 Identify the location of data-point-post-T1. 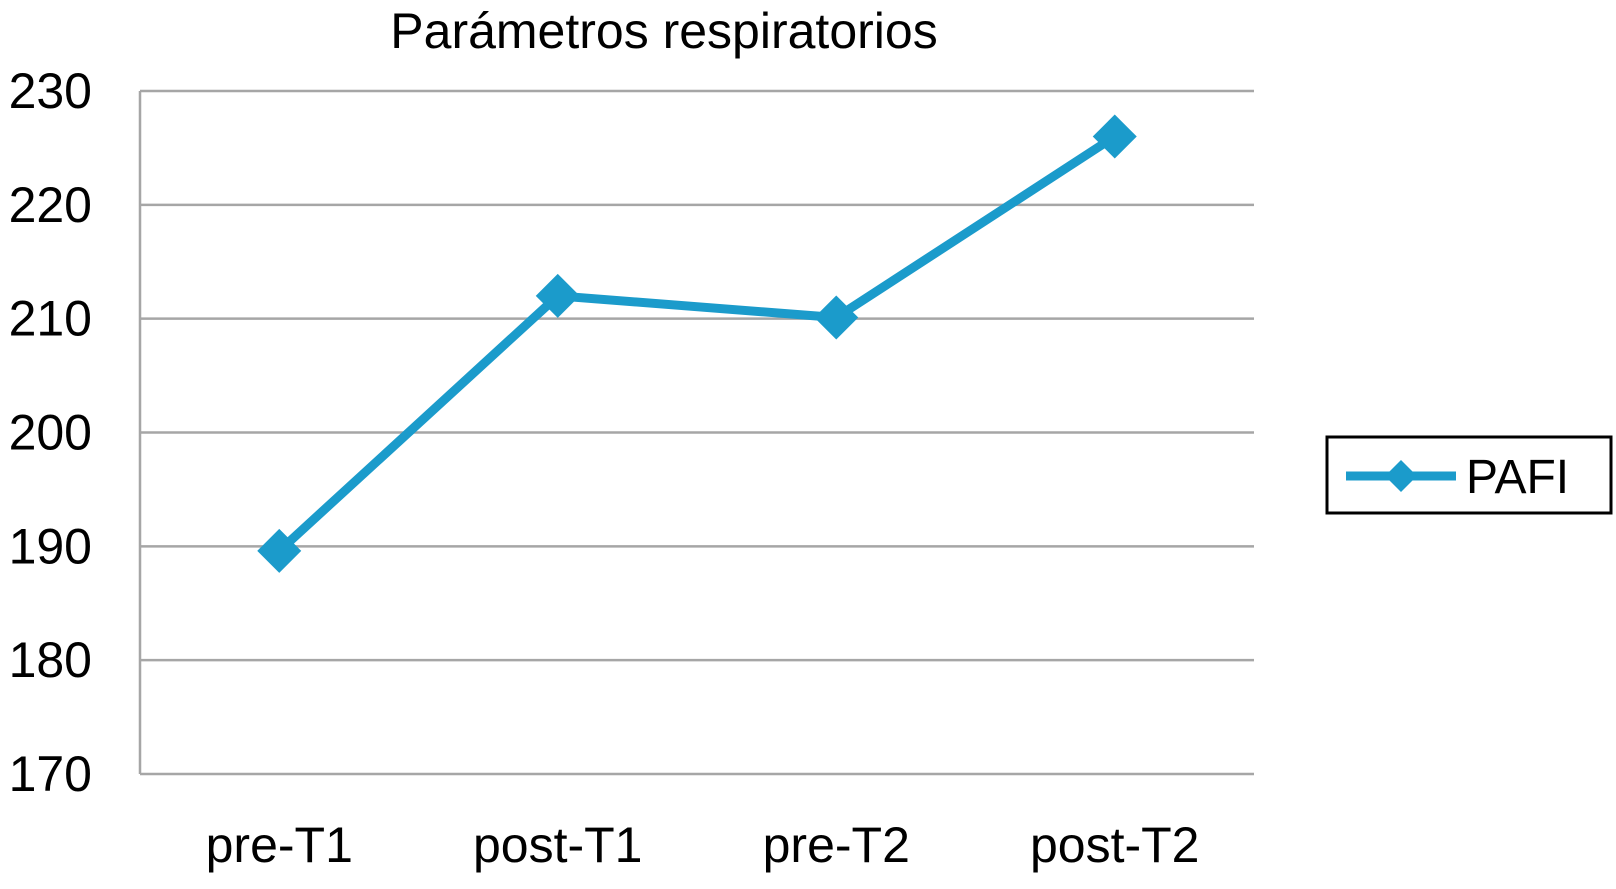
(557, 295).